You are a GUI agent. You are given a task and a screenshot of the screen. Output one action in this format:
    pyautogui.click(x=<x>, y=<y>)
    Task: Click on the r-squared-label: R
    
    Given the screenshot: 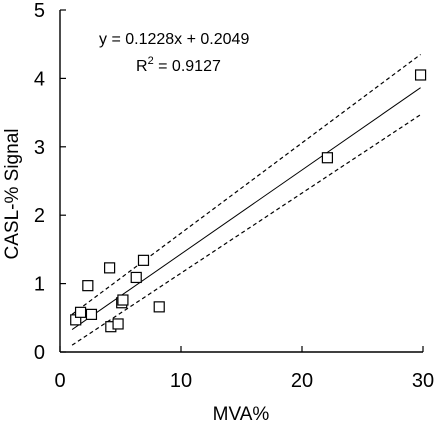 What is the action you would take?
    pyautogui.click(x=142, y=66)
    